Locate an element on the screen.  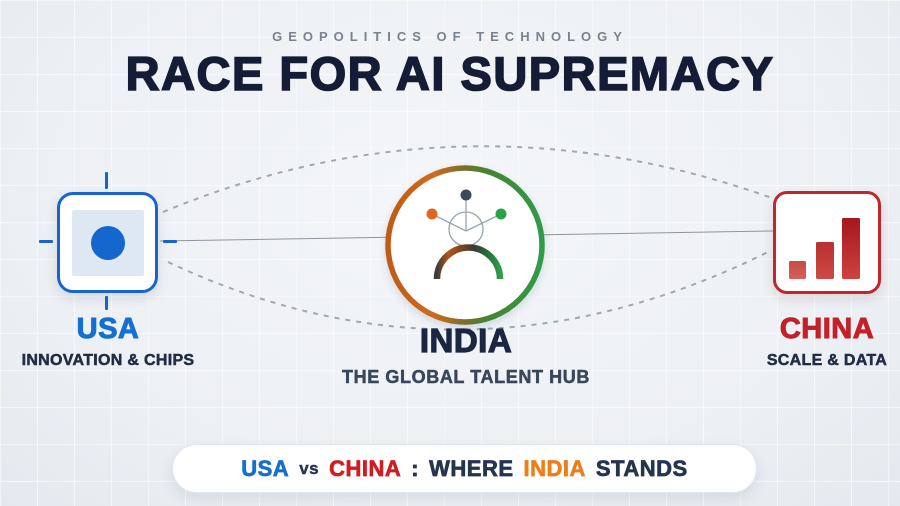
bottom-dashed-connector is located at coordinates (468, 291).